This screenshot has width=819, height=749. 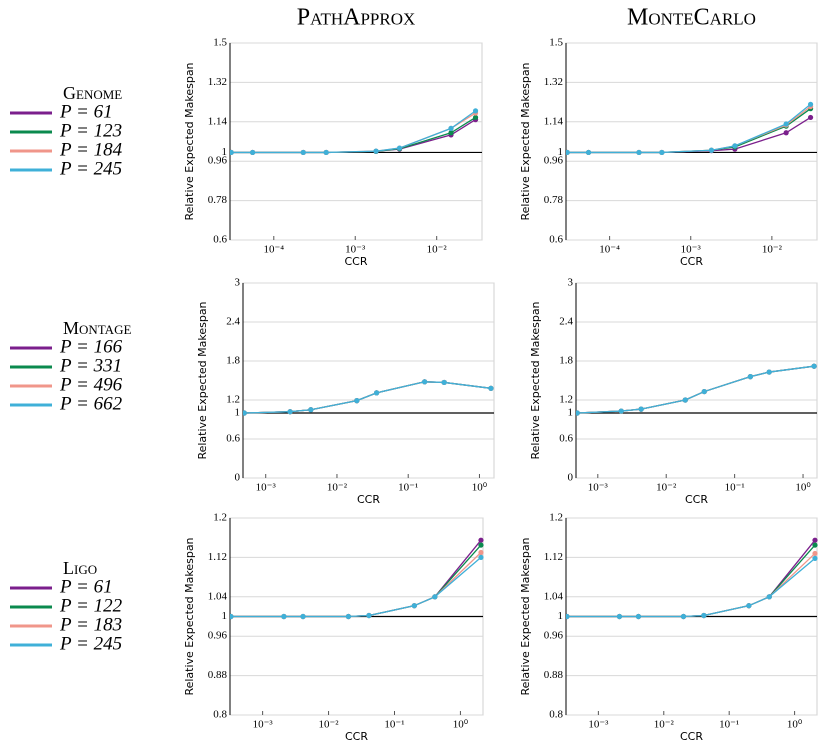 What do you see at coordinates (356, 18) in the screenshot?
I see `column-title: PathApprox` at bounding box center [356, 18].